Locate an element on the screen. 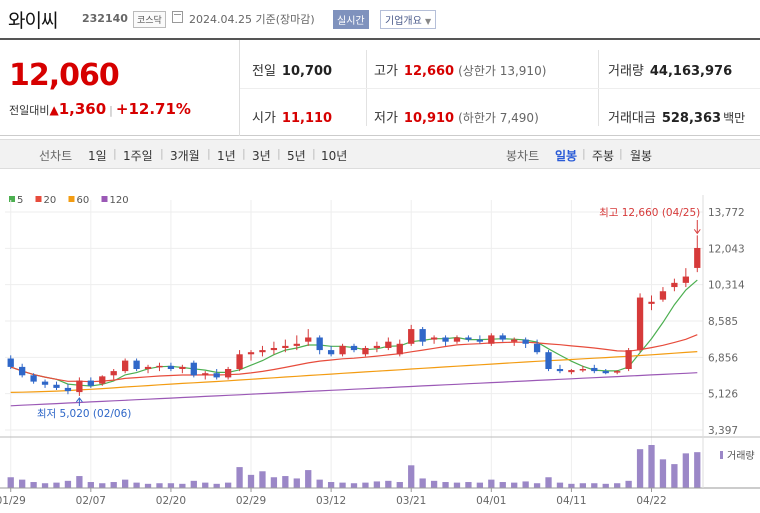  amount-unit: 백만 is located at coordinates (734, 118).